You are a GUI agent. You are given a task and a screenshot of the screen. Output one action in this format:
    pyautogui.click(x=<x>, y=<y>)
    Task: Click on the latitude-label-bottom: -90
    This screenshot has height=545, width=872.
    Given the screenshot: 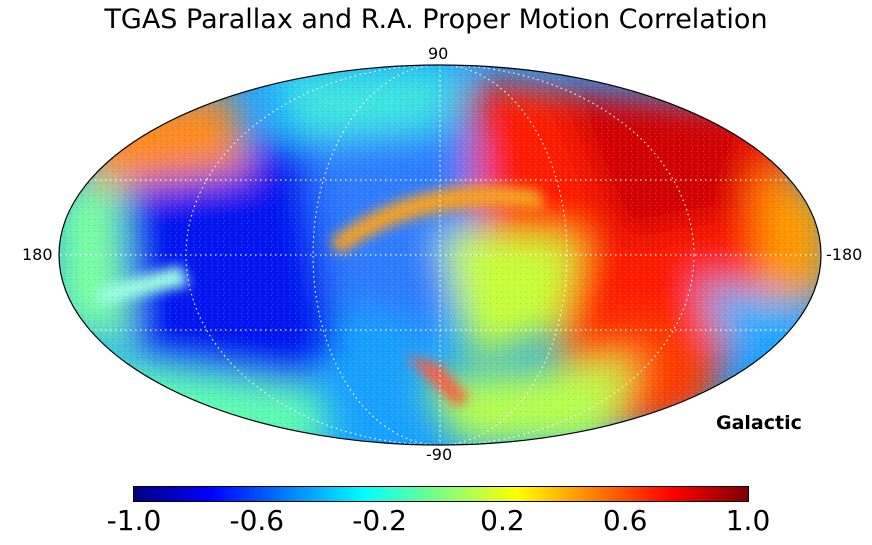 What is the action you would take?
    pyautogui.click(x=439, y=454)
    